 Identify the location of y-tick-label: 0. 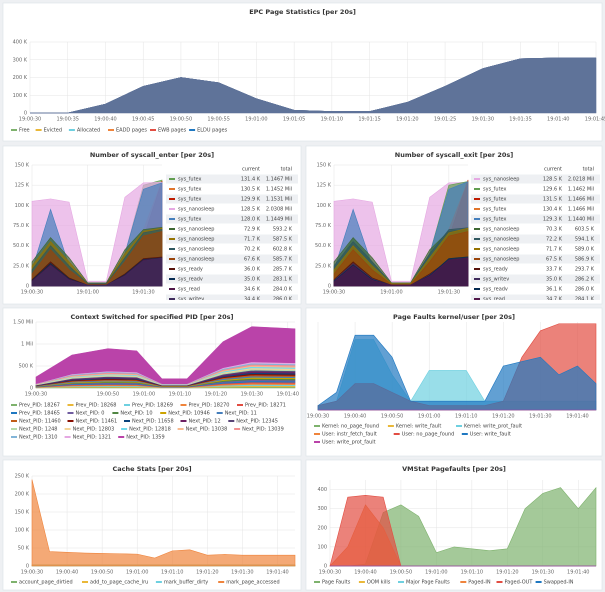
(27, 567).